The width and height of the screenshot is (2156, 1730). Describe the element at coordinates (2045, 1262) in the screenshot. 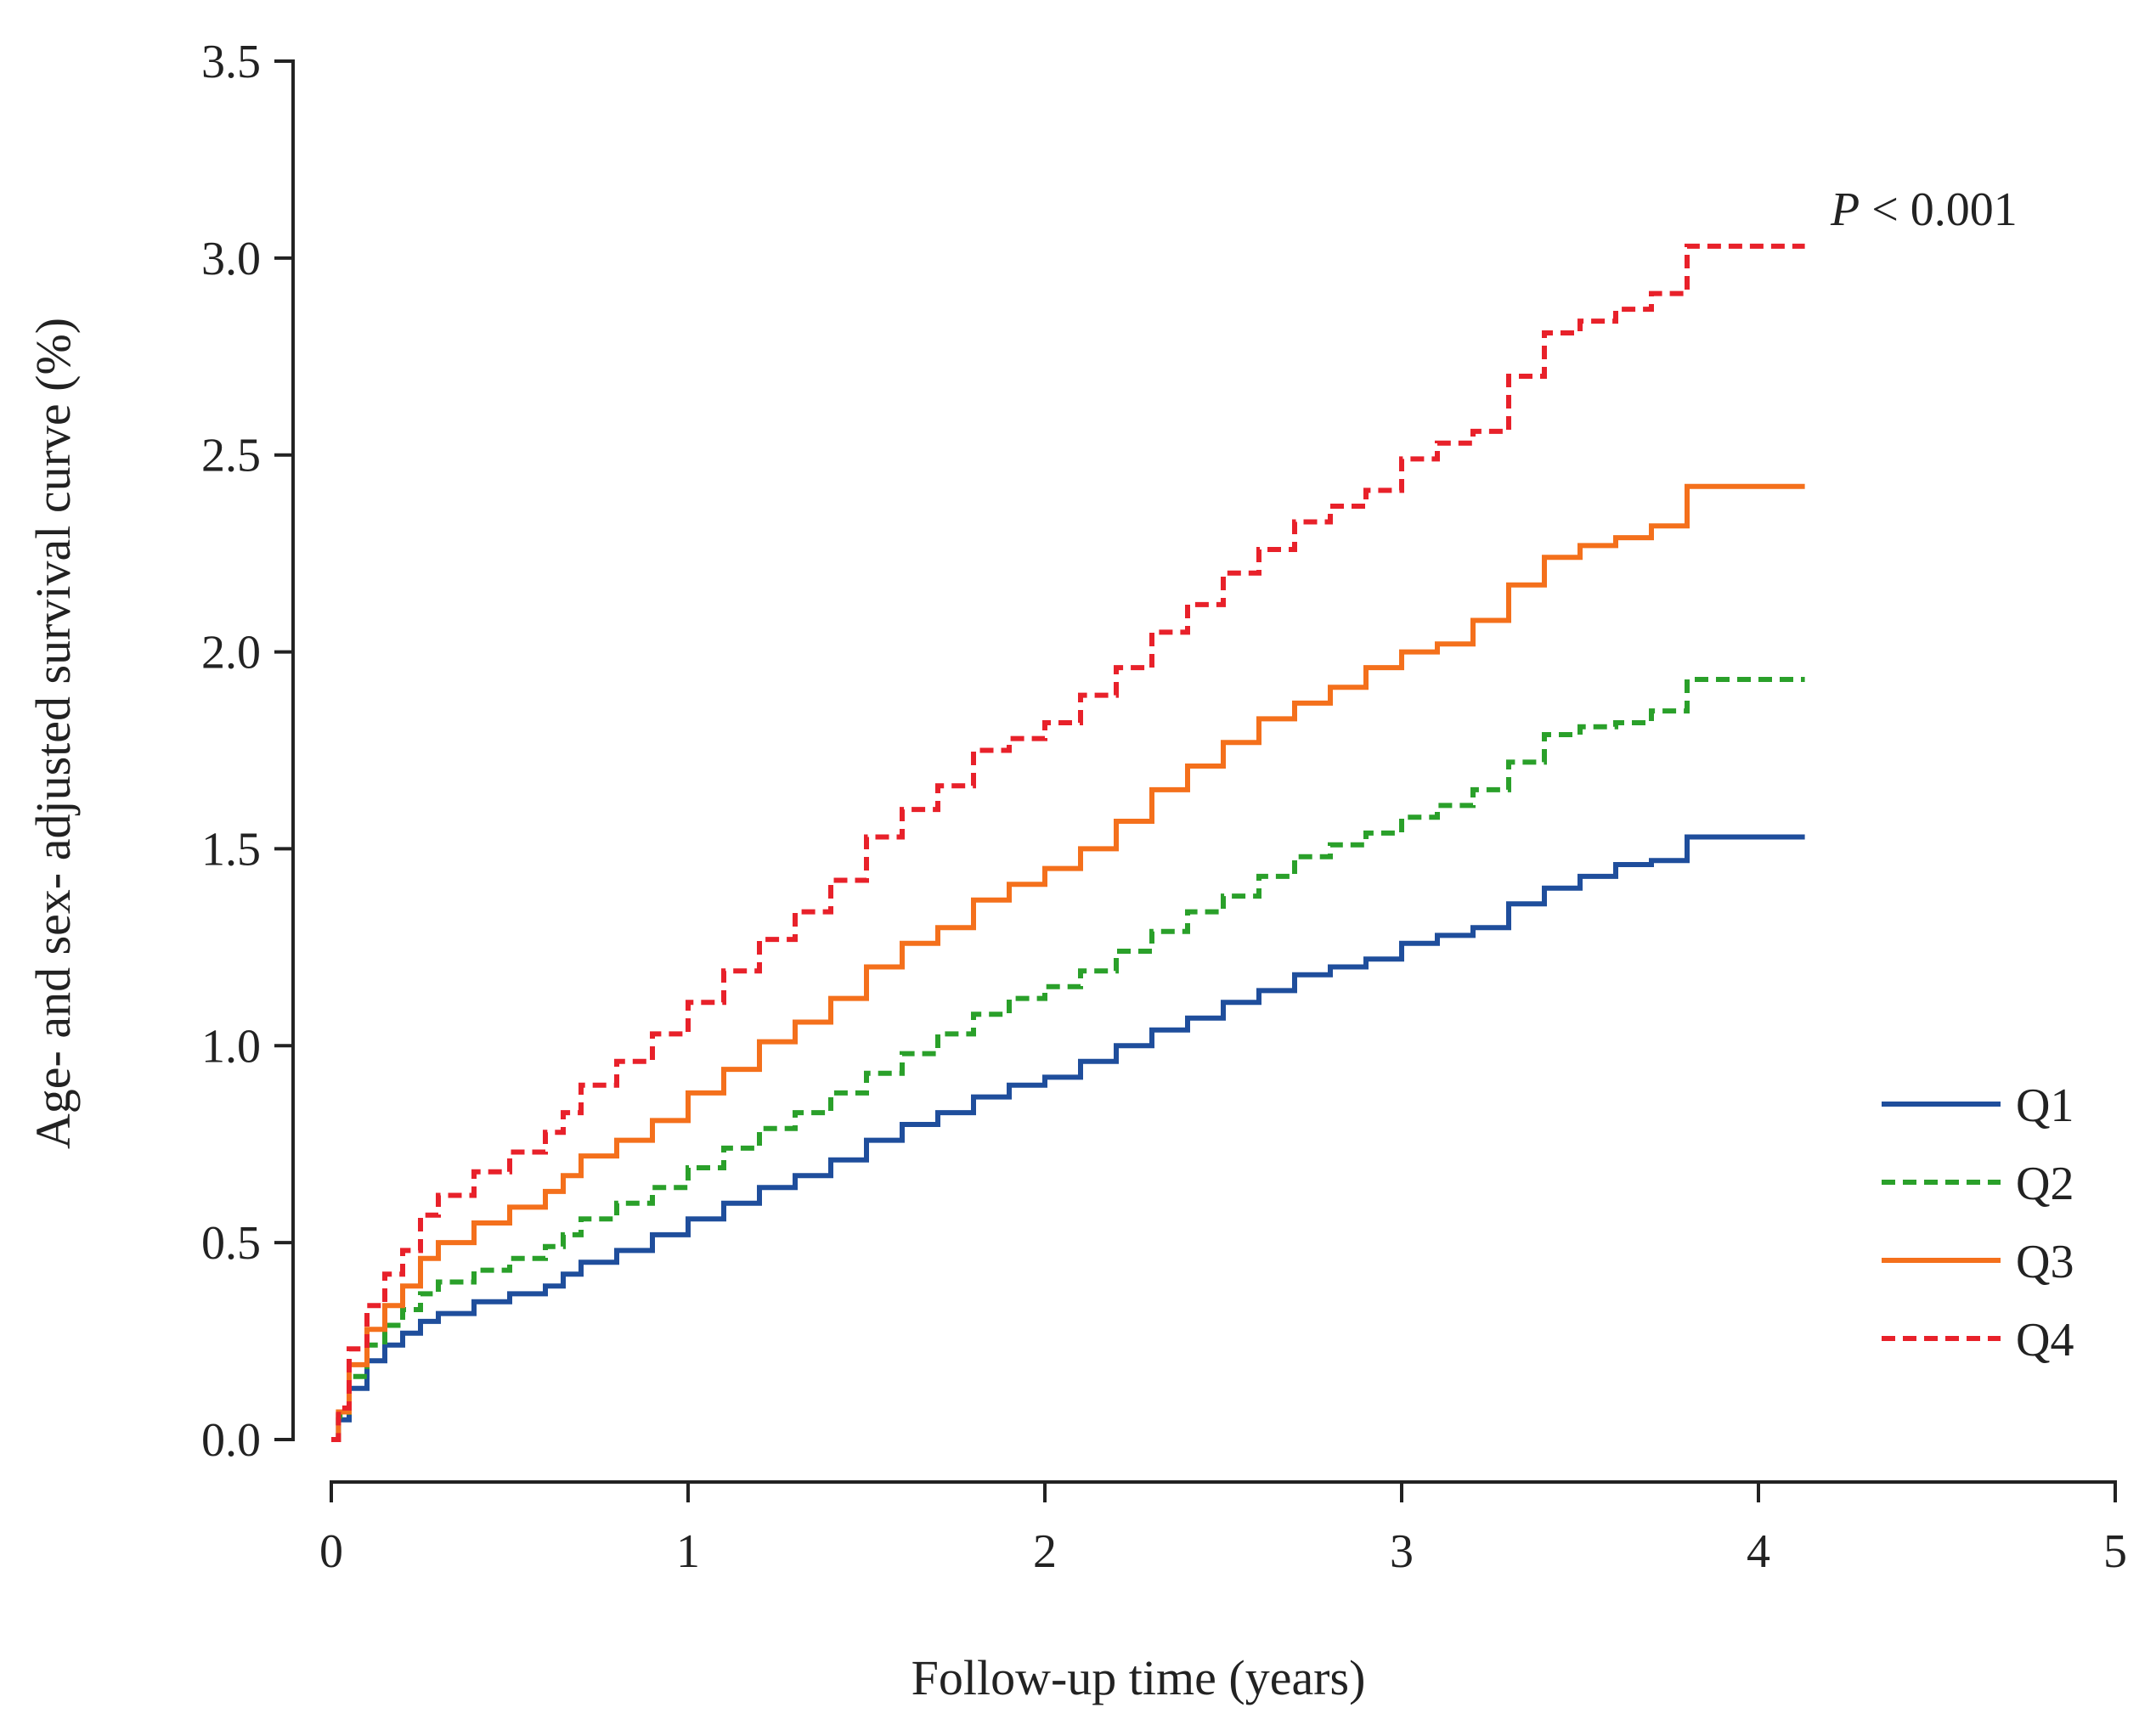

I see `legend-label-q3: Q3` at that location.